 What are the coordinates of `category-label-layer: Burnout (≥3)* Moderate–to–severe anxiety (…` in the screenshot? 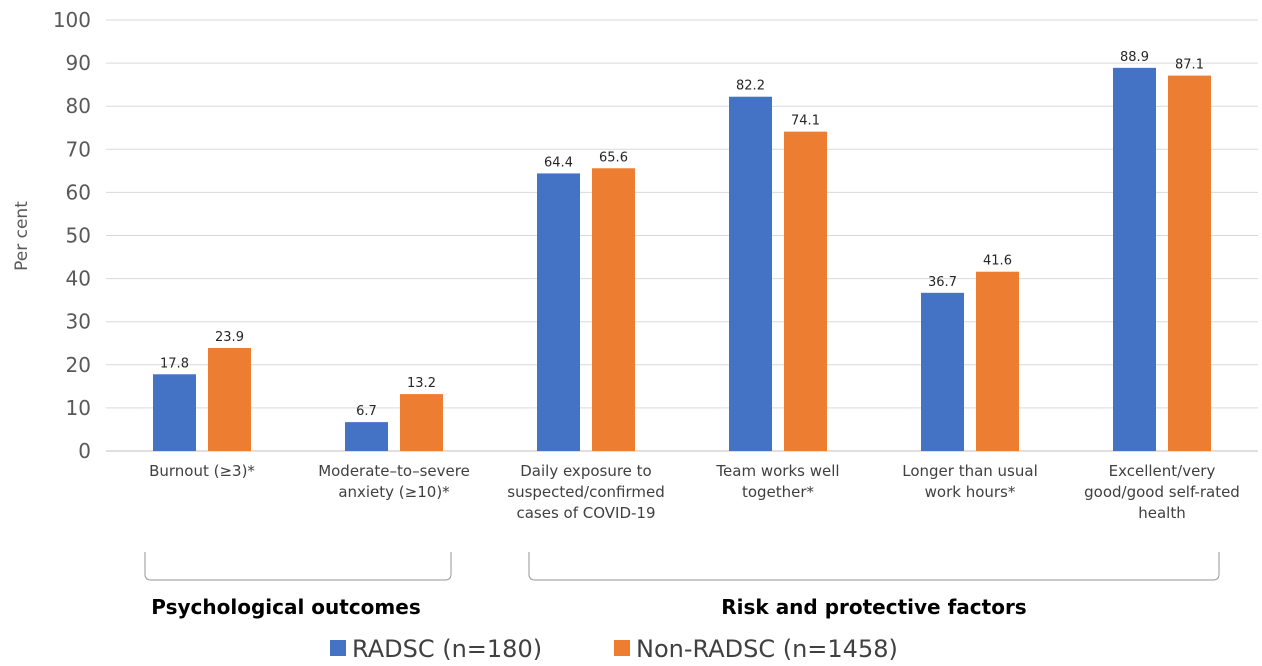 It's located at (694, 492).